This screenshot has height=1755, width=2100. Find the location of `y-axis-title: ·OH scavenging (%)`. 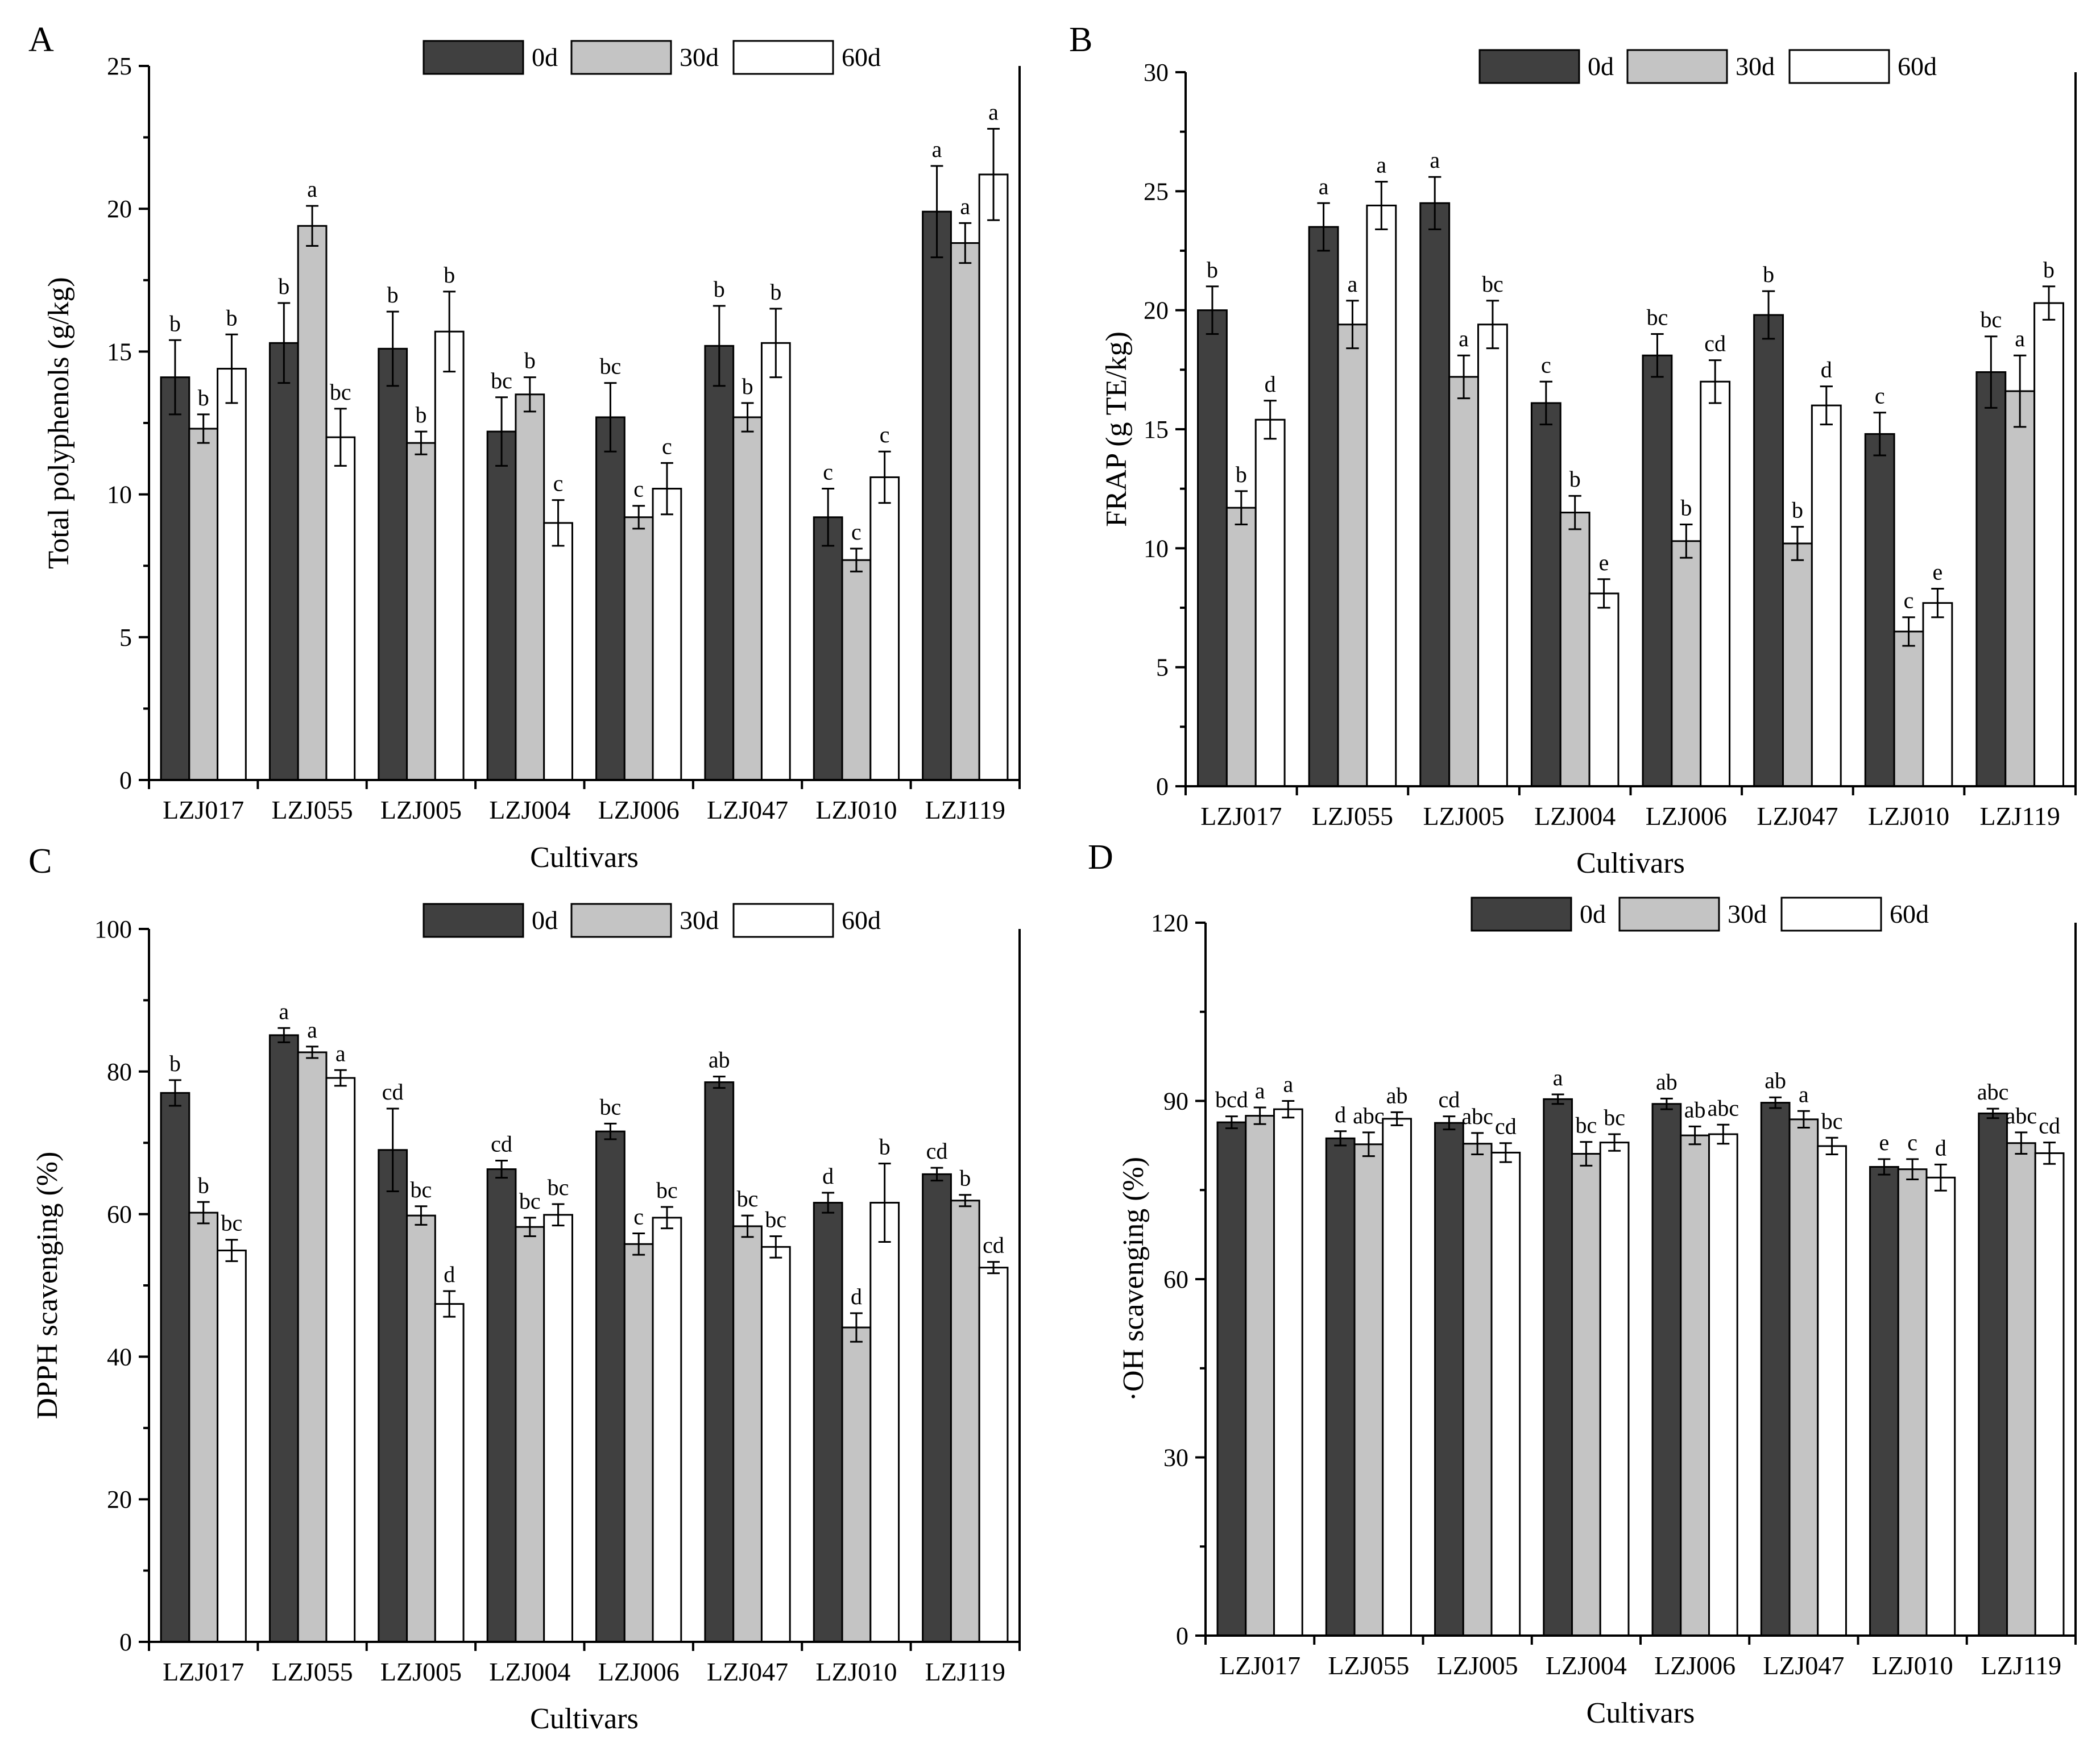

y-axis-title: ·OH scavenging (%) is located at coordinates (1133, 1279).